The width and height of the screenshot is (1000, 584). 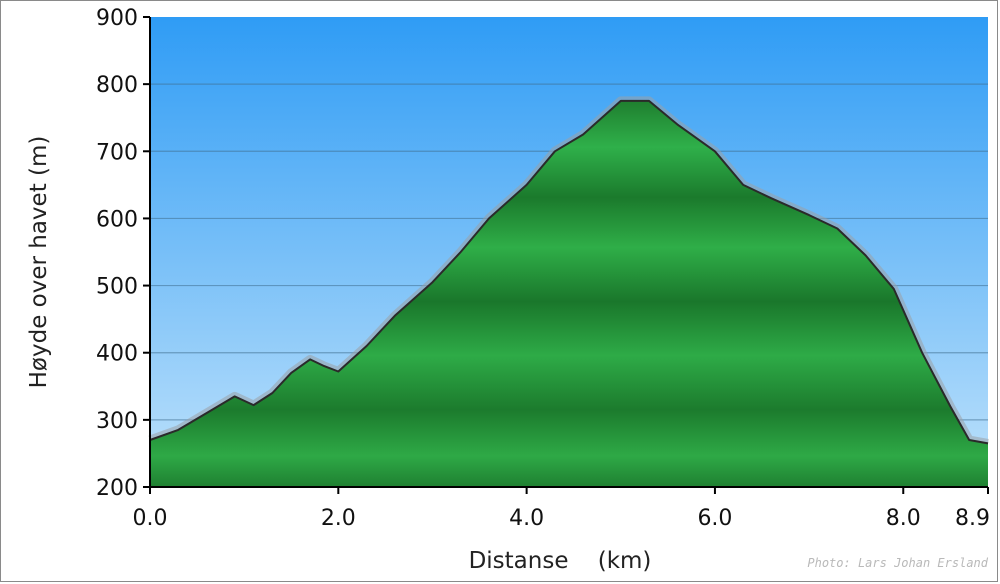 I want to click on y-tick-label: 300, so click(x=117, y=421).